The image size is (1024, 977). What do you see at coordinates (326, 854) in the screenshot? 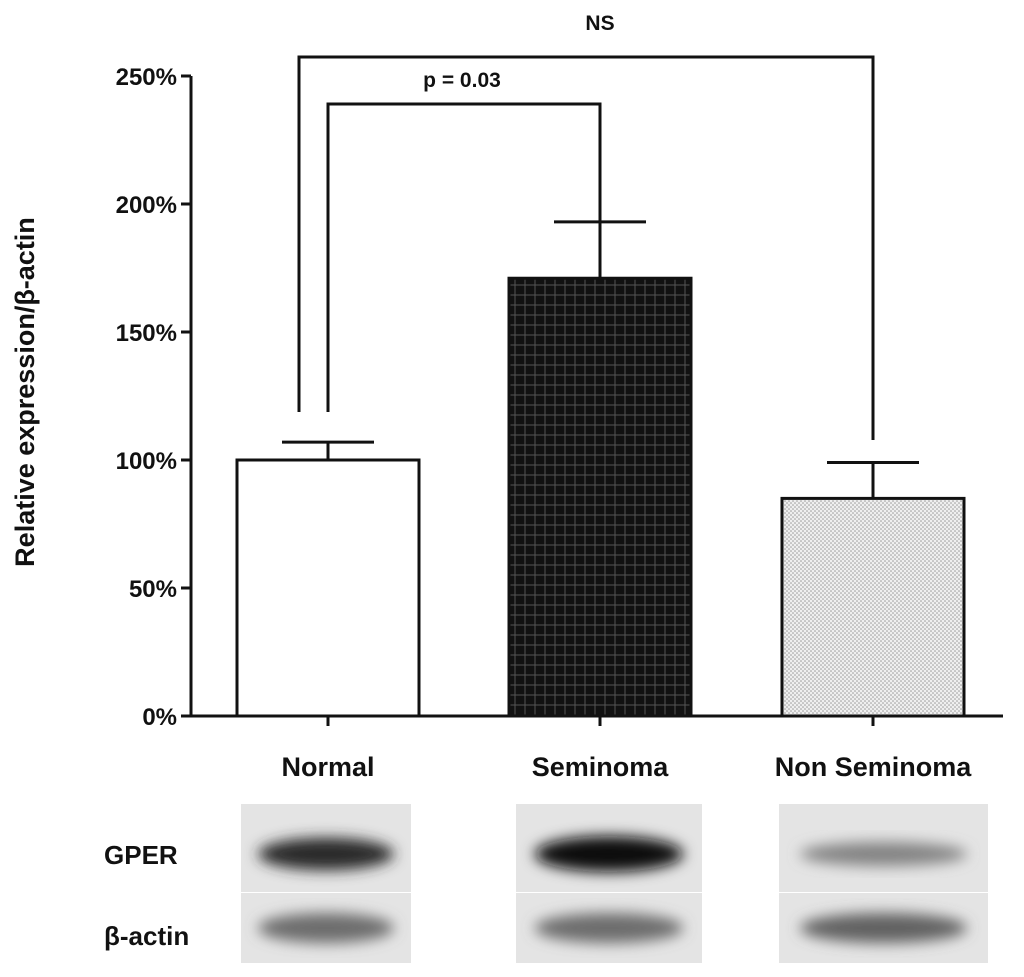
I see `blot-band-gper-normal` at bounding box center [326, 854].